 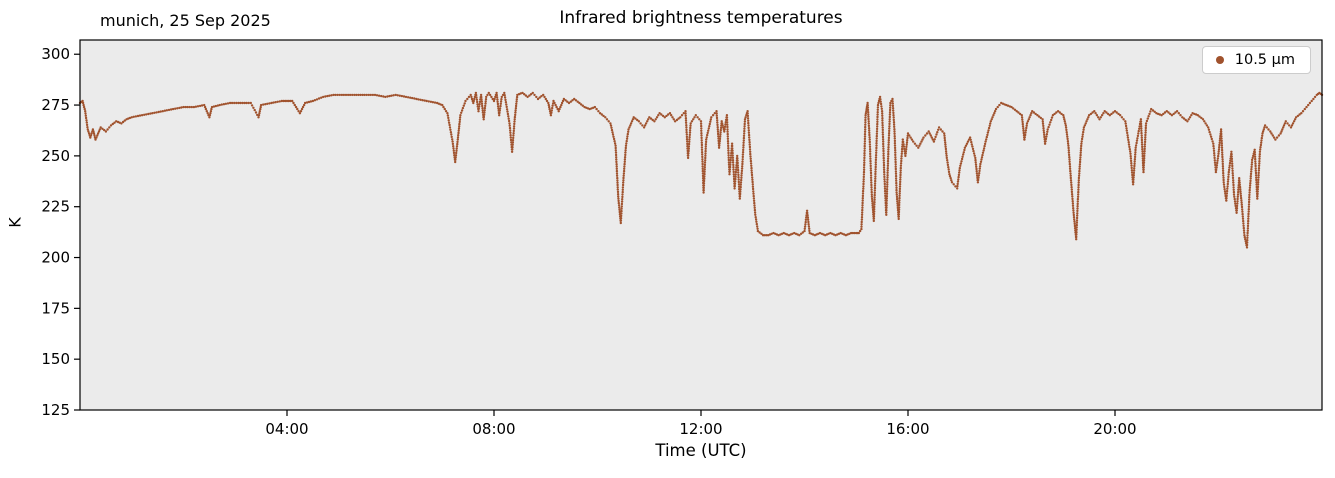 What do you see at coordinates (55, 410) in the screenshot?
I see `y-tick-label: 125` at bounding box center [55, 410].